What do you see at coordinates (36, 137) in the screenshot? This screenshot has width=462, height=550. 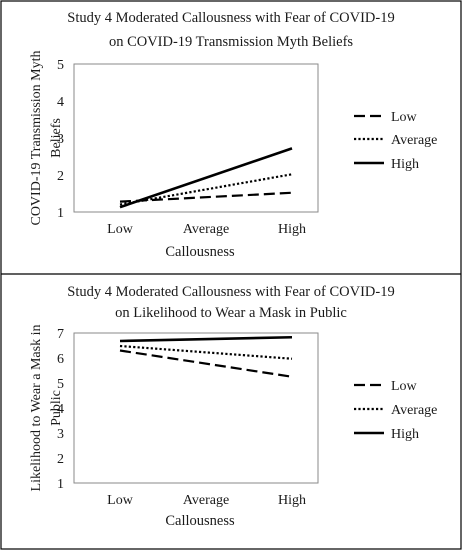 I see `y-axis-label-line: COVID-19 Transmission Myth` at bounding box center [36, 137].